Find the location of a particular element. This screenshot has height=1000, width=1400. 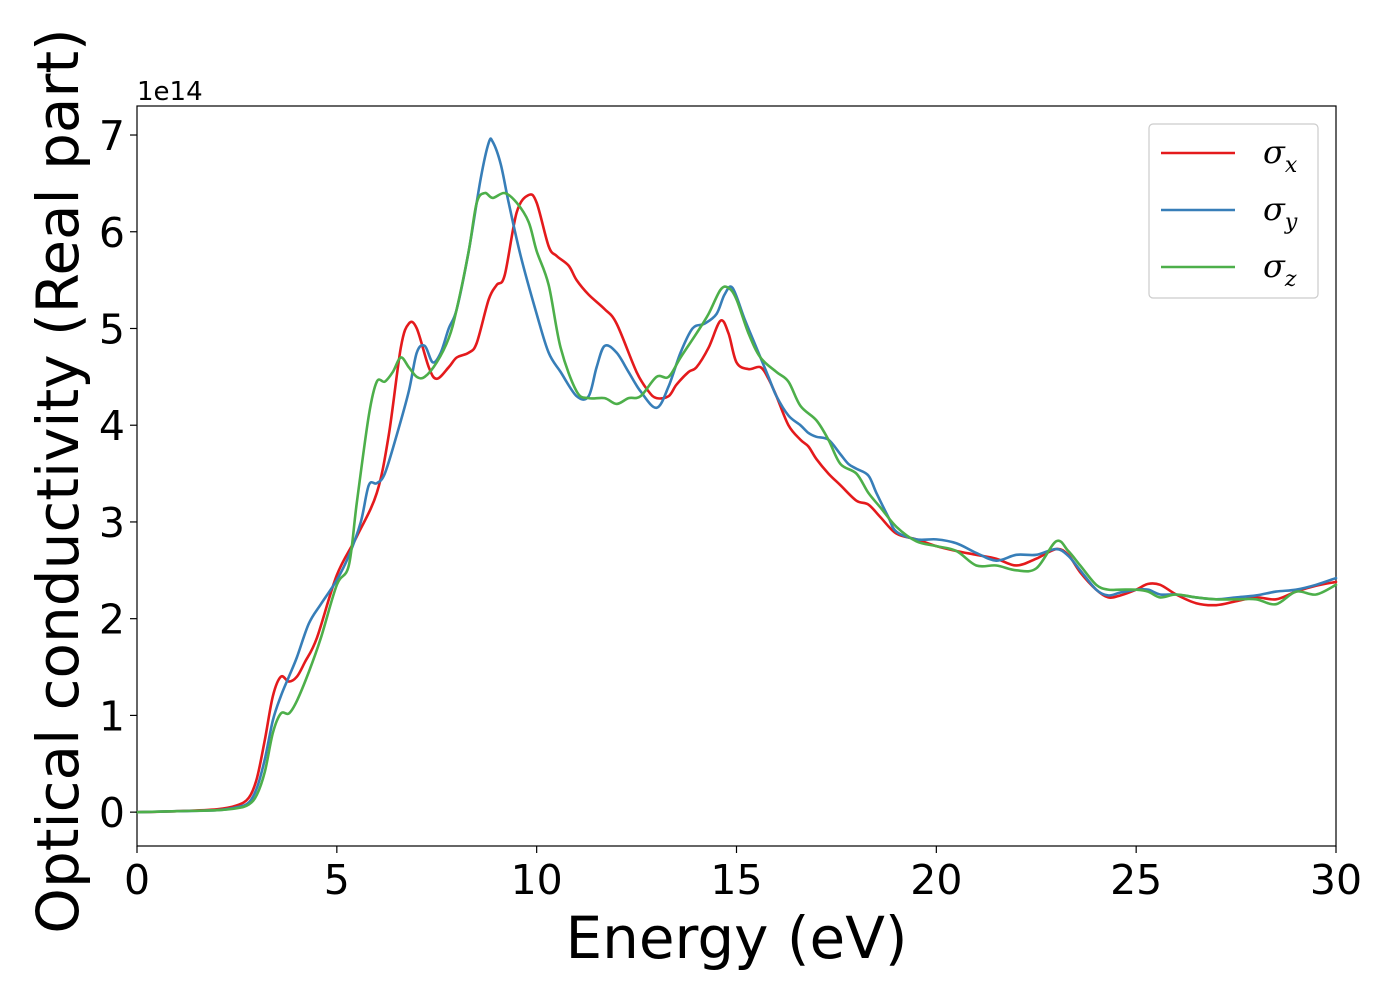

y-tick-label: 4 is located at coordinates (112, 426).